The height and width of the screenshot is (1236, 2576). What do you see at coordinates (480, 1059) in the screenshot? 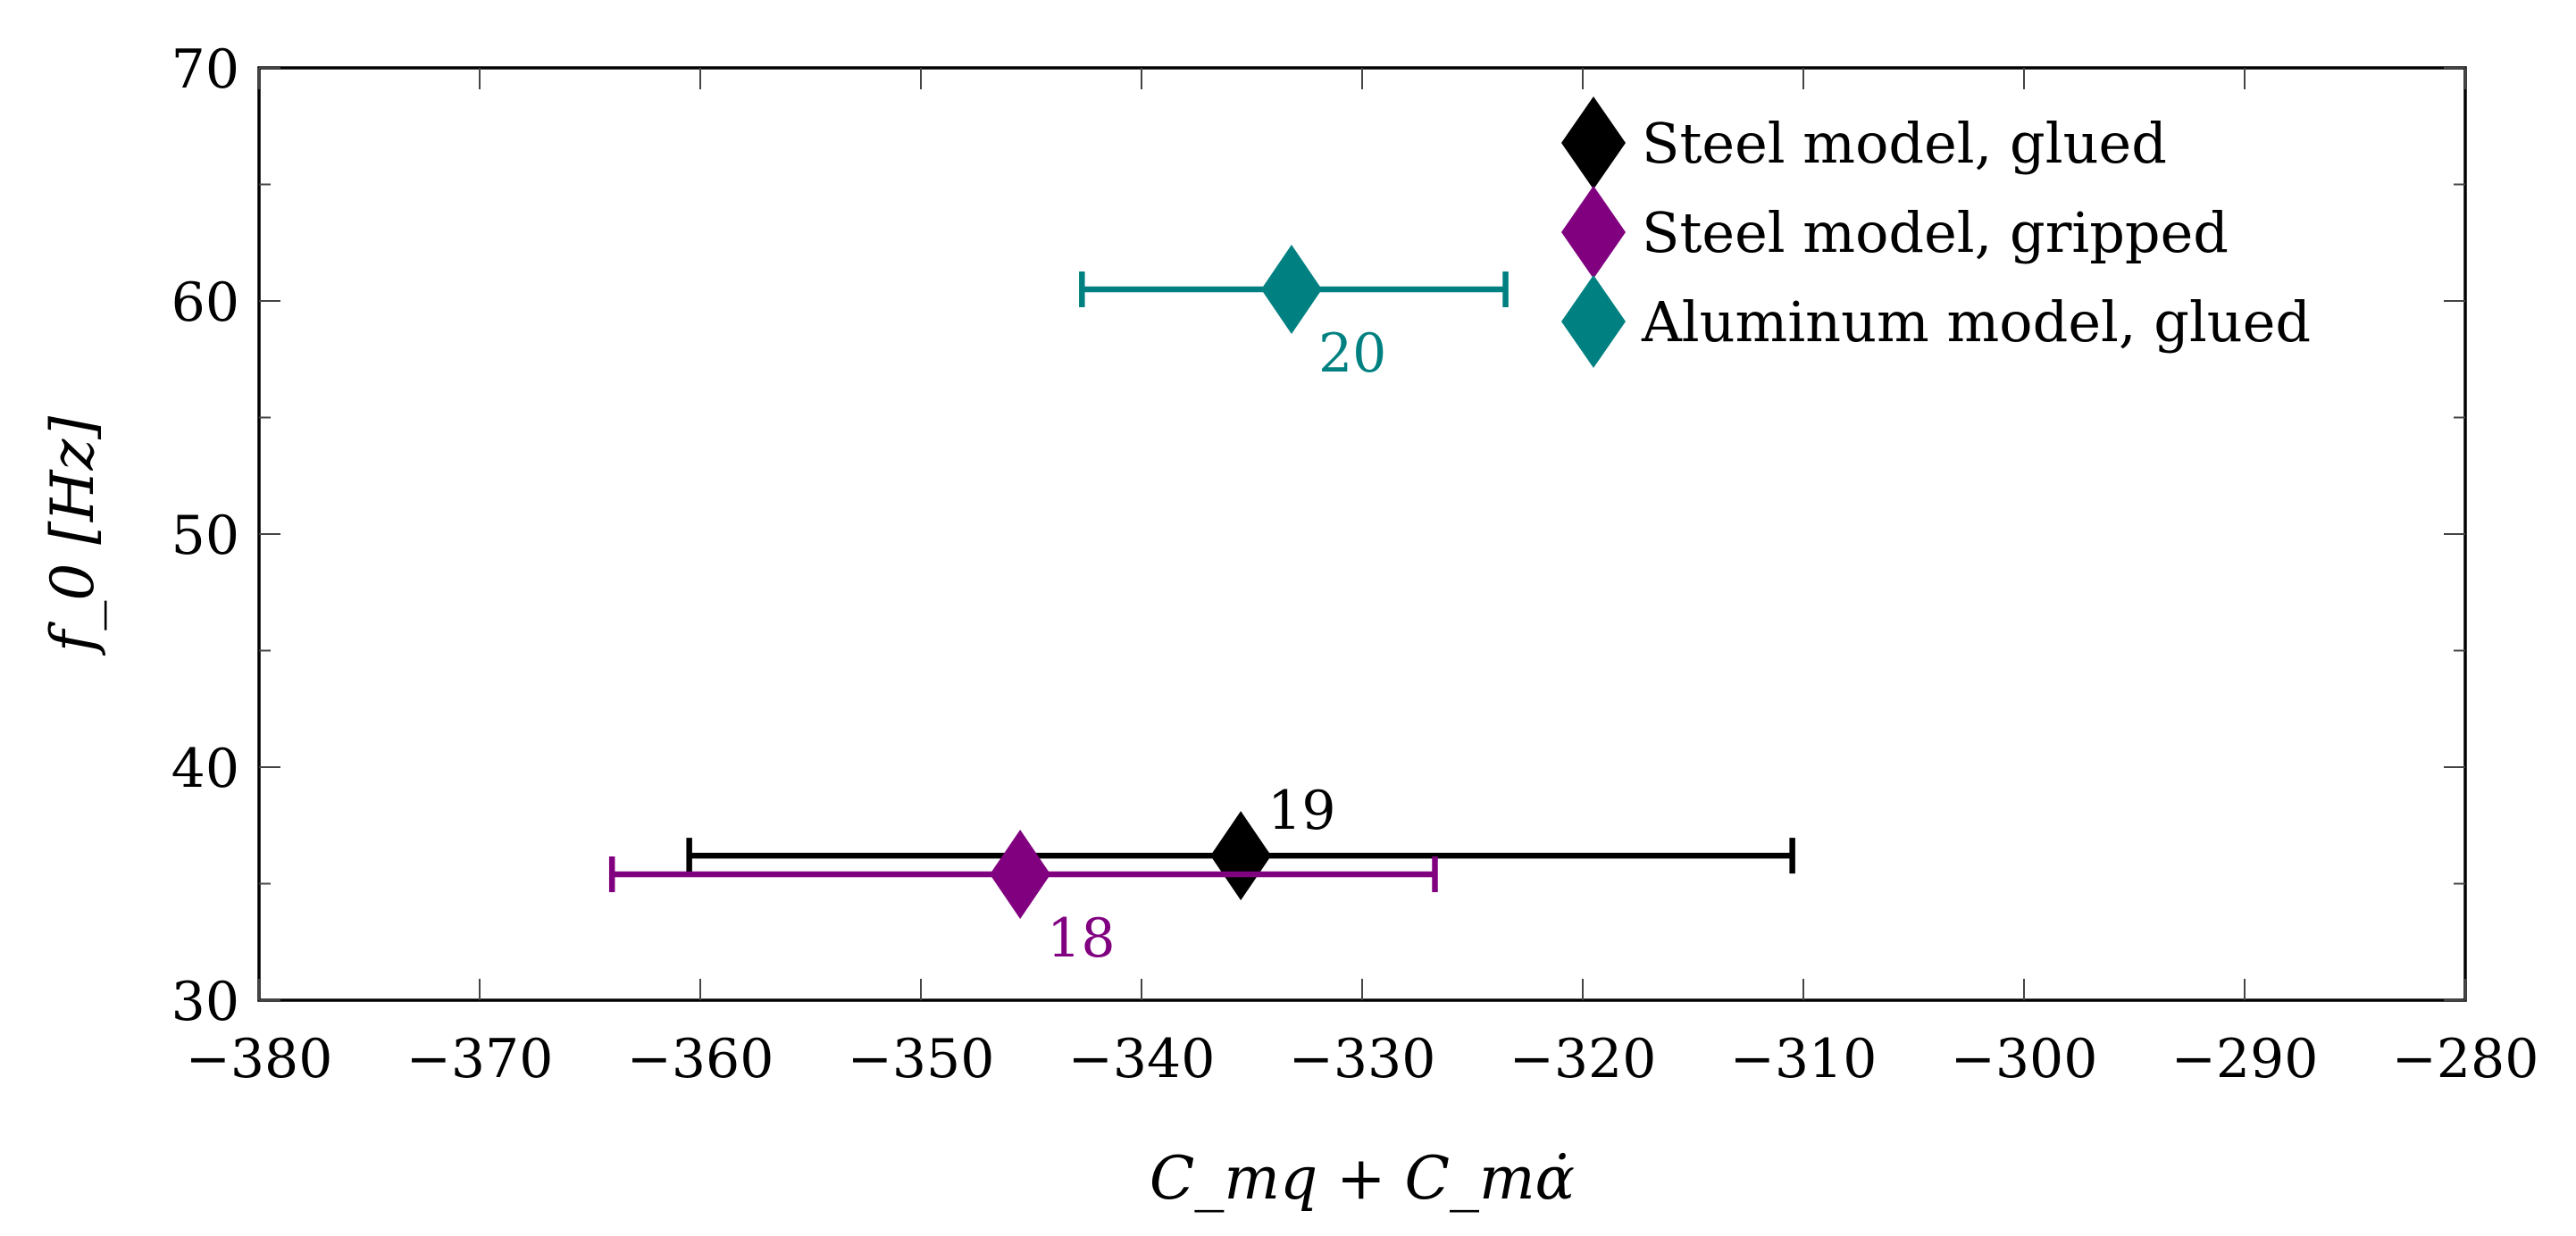
I see `x-tick-label: −370` at bounding box center [480, 1059].